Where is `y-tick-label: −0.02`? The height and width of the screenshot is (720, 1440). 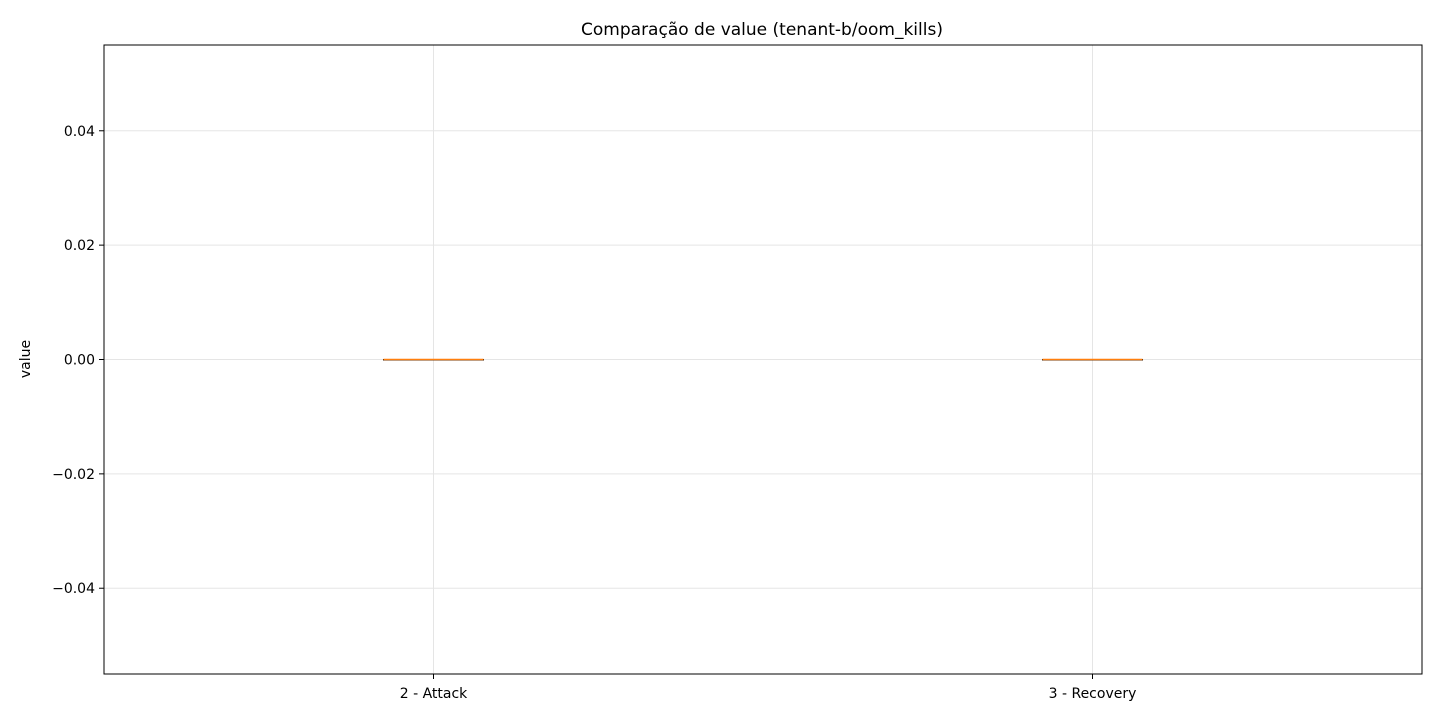
y-tick-label: −0.02 is located at coordinates (73, 475).